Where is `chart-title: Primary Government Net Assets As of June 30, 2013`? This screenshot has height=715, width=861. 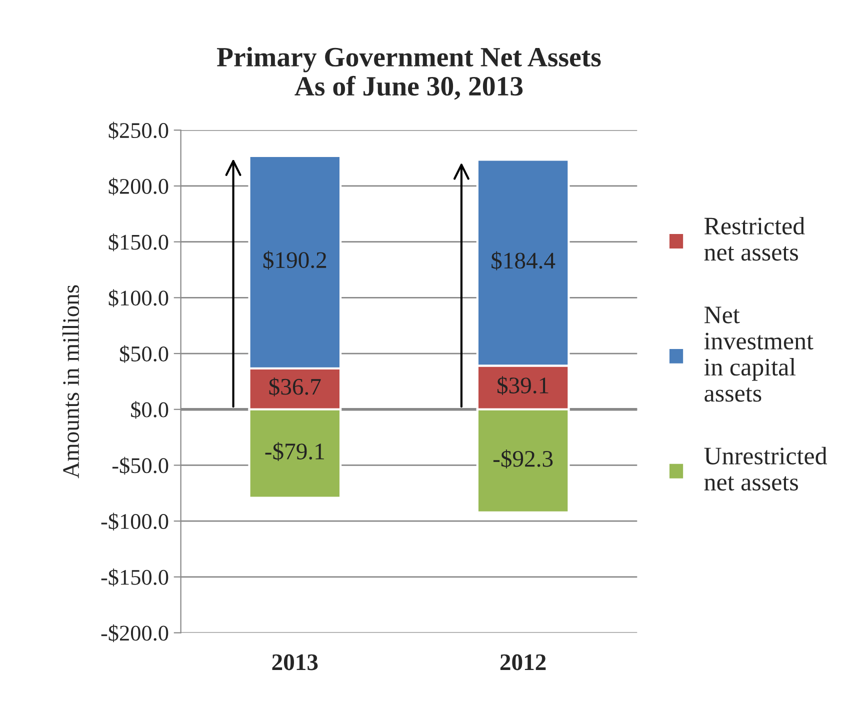 chart-title: Primary Government Net Assets As of June 30, 2013 is located at coordinates (408, 73).